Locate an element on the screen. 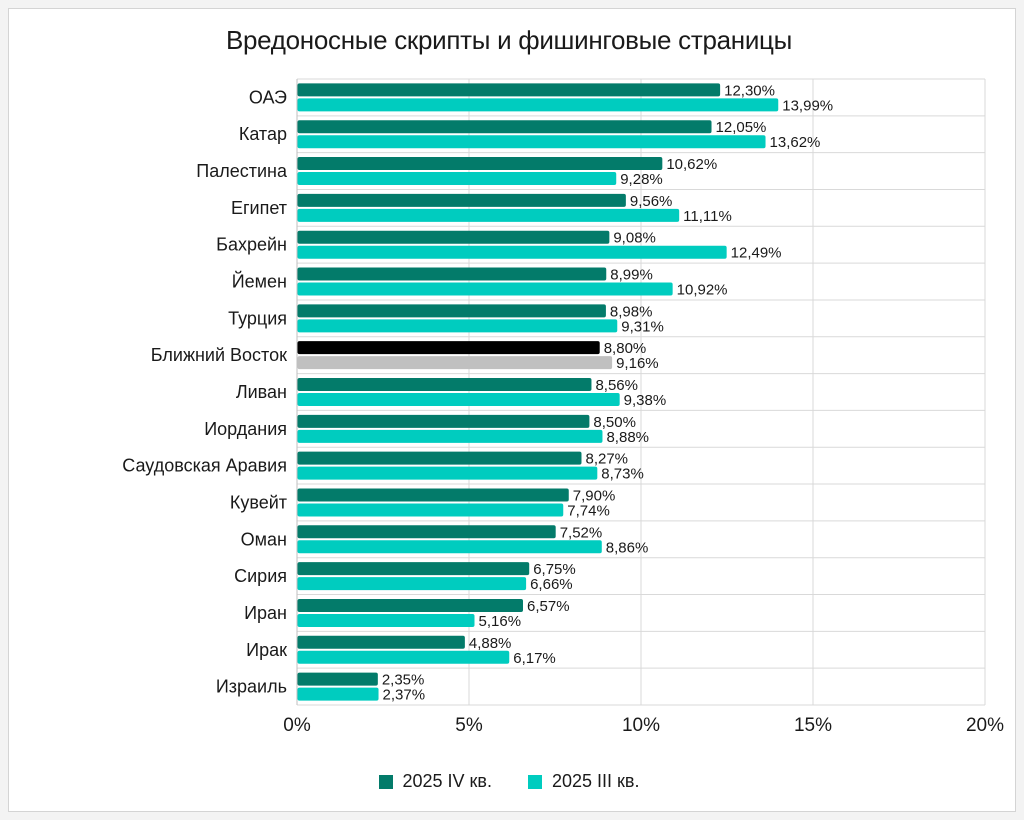 The image size is (1024, 820). legend: 2025 IV кв. 2025 III кв. is located at coordinates (509, 781).